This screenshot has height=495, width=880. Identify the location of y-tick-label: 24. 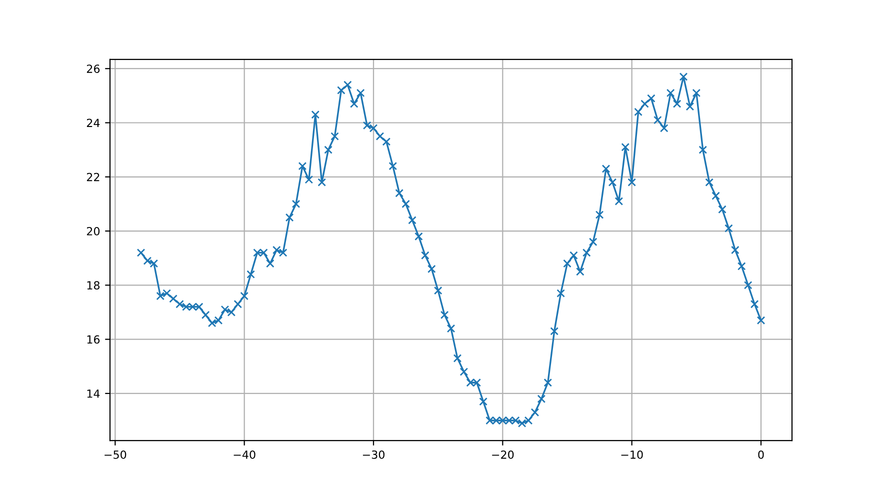
(93, 122).